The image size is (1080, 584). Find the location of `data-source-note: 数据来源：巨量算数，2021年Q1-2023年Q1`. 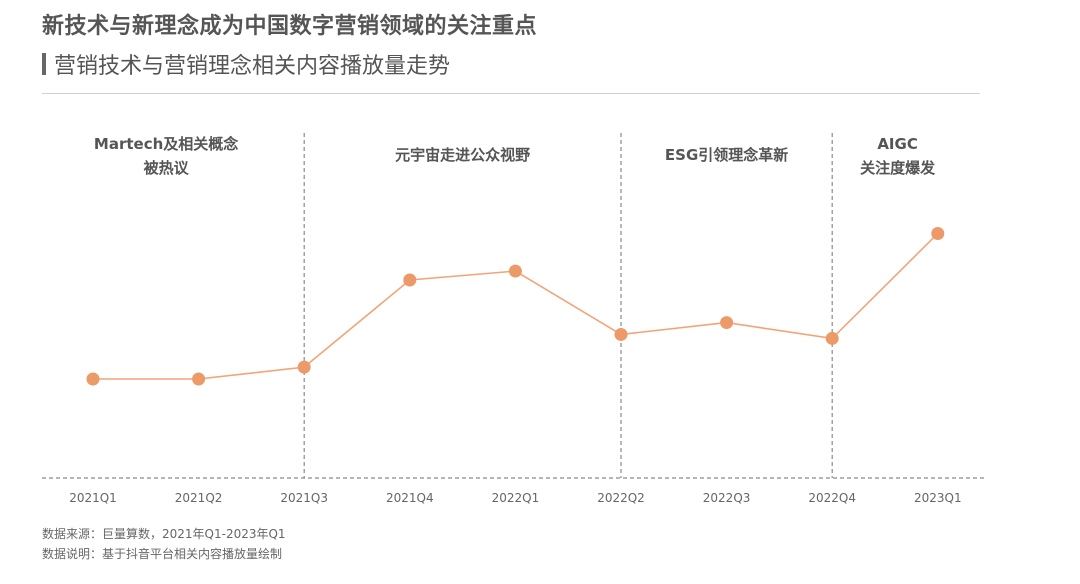

data-source-note: 数据来源：巨量算数，2021年Q1-2023年Q1 is located at coordinates (164, 534).